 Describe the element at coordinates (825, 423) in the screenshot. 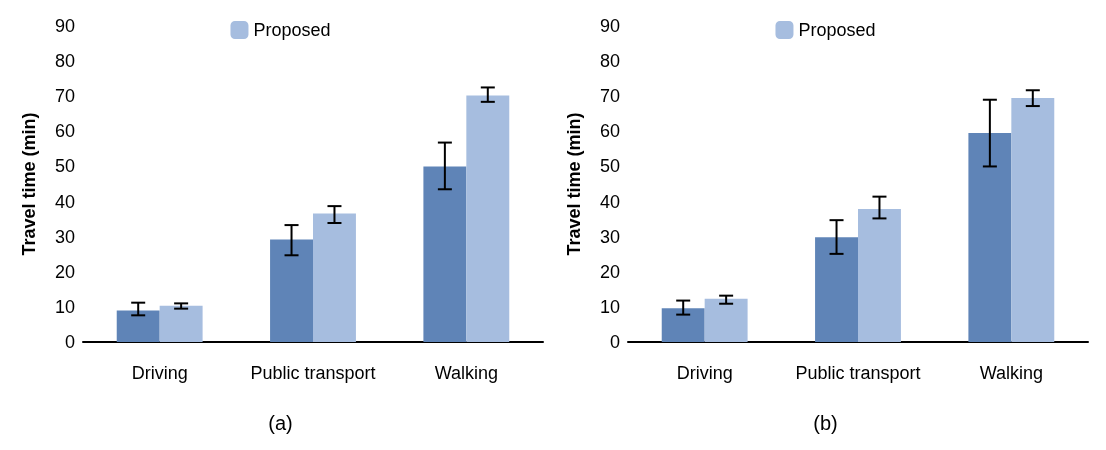

I see `text: (b)` at that location.